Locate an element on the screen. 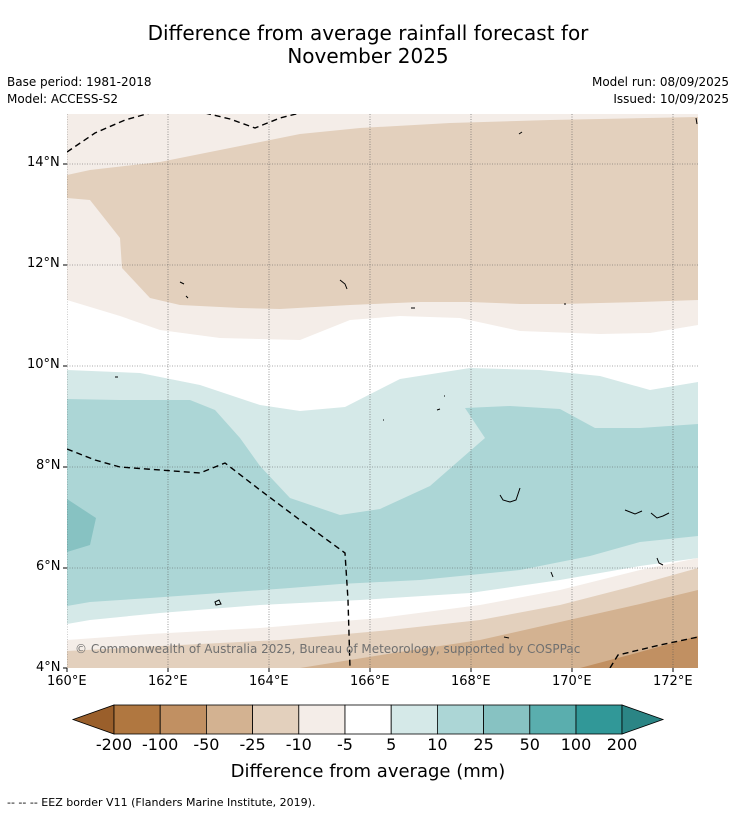 The height and width of the screenshot is (816, 736). lon-label-162e: 162°E is located at coordinates (168, 681).